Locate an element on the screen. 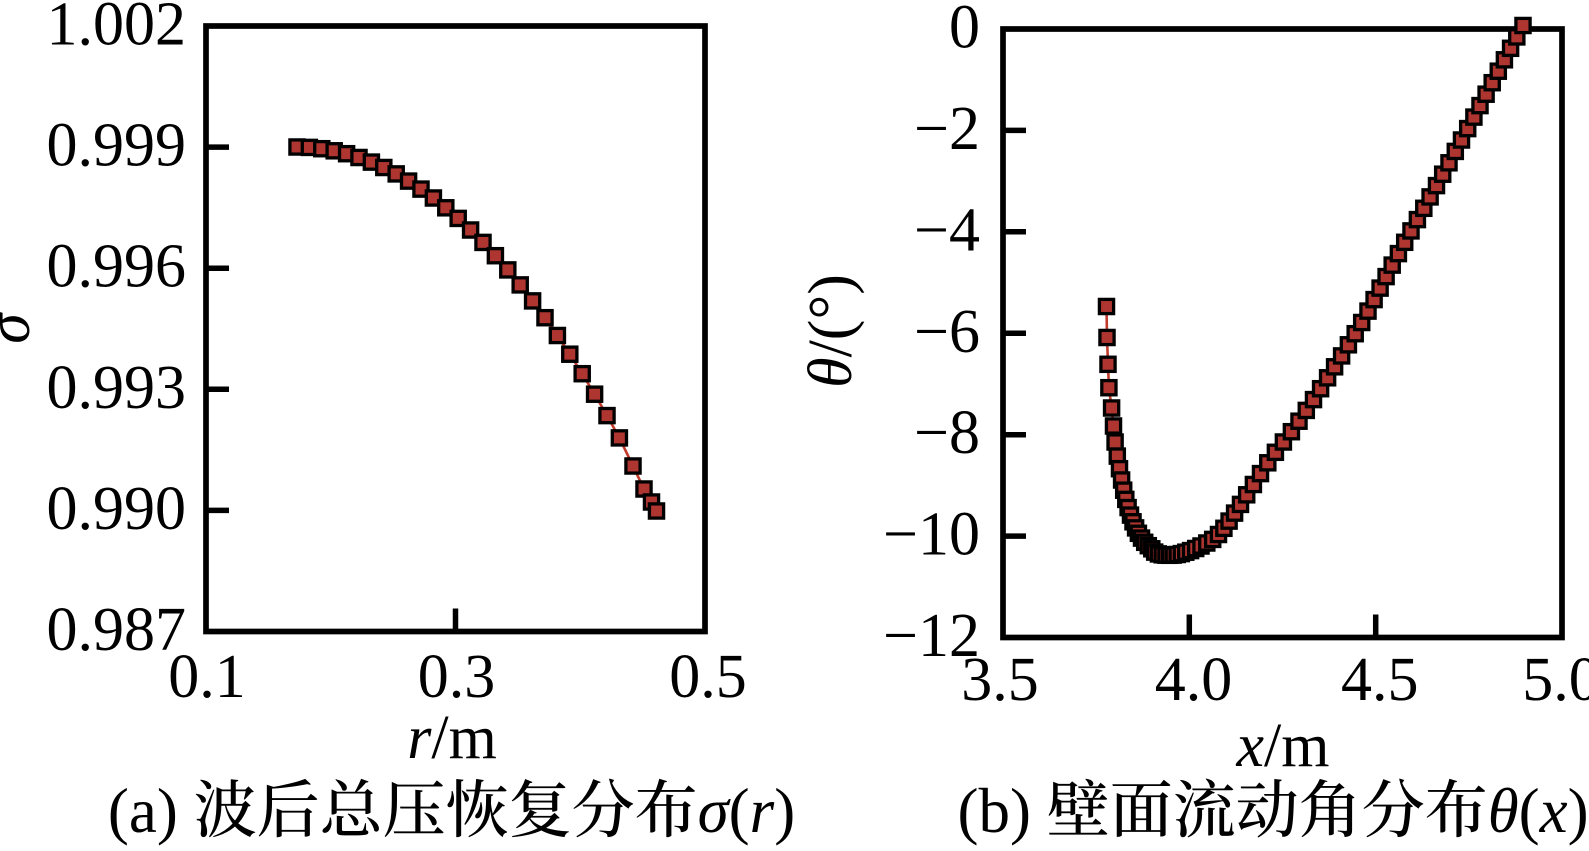  svg-text: (a) is located at coordinates (151, 811).